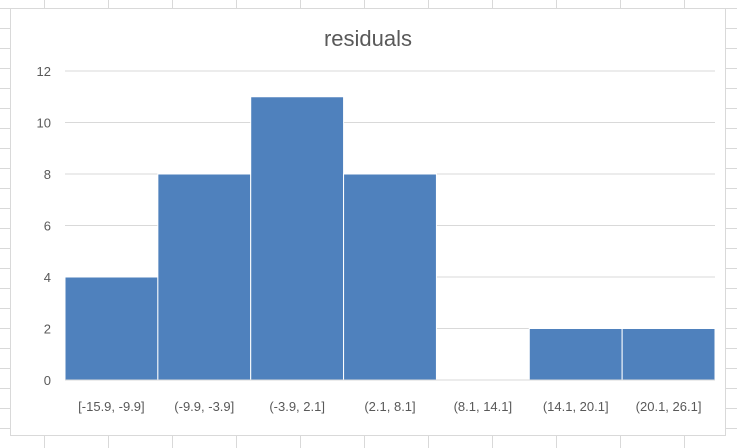 The width and height of the screenshot is (737, 448). What do you see at coordinates (669, 406) in the screenshot?
I see `x-tick-label: (20.1, 26.1]` at bounding box center [669, 406].